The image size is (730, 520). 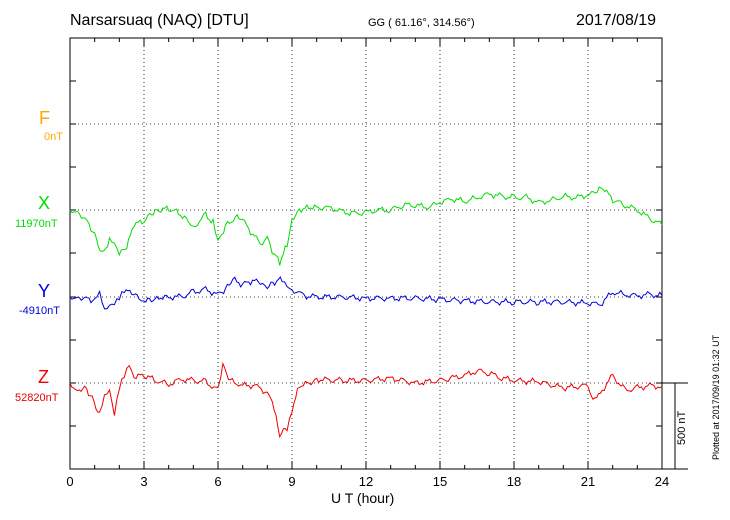 What do you see at coordinates (366, 293) in the screenshot?
I see `series-line-y` at bounding box center [366, 293].